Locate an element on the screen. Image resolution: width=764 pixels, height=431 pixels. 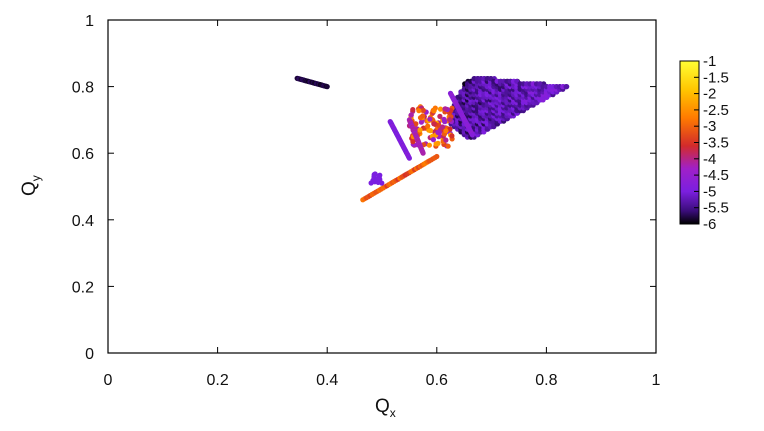
x-tick-label: 1 is located at coordinates (656, 380).